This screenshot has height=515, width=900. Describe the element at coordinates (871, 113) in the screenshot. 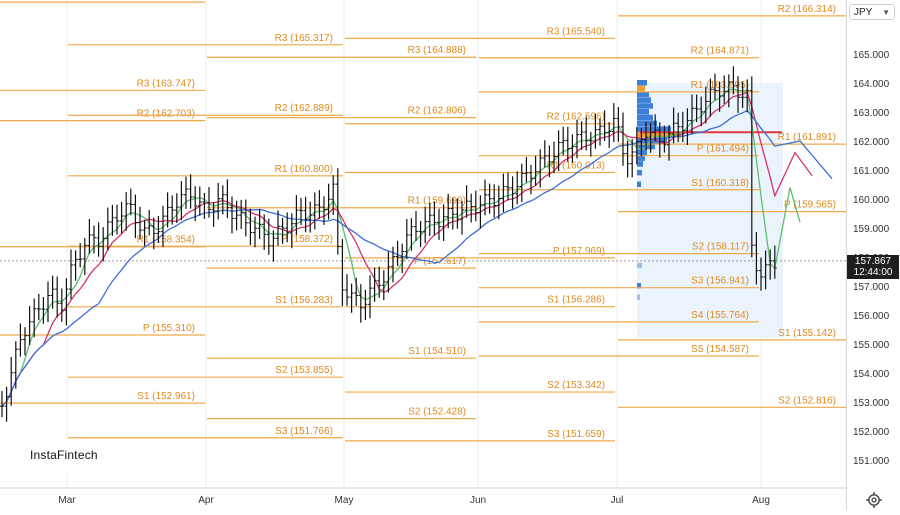

I see `y-axis-tick-label: 163.000` at that location.